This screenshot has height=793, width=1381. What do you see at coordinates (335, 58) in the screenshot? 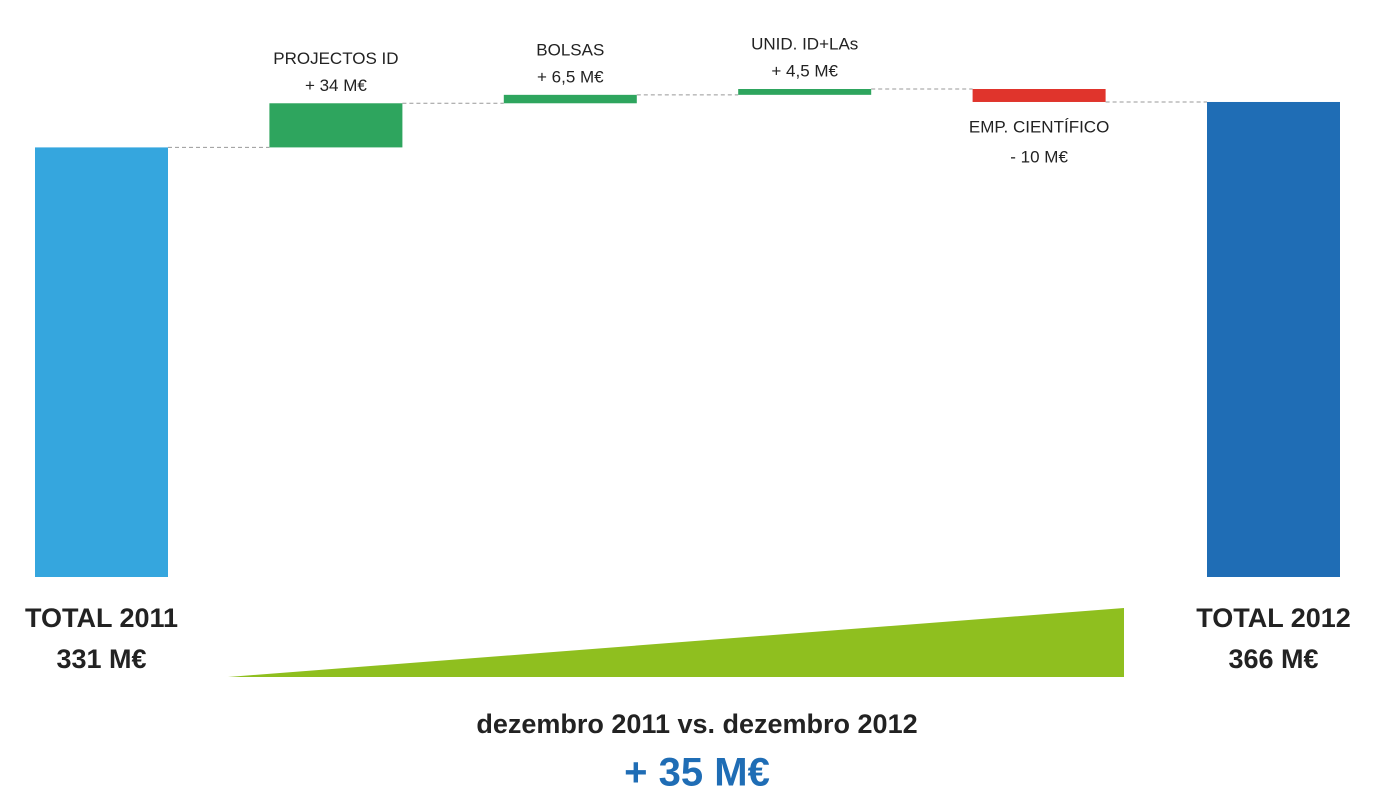
I see `category-label: PROJECTOS ID` at bounding box center [335, 58].